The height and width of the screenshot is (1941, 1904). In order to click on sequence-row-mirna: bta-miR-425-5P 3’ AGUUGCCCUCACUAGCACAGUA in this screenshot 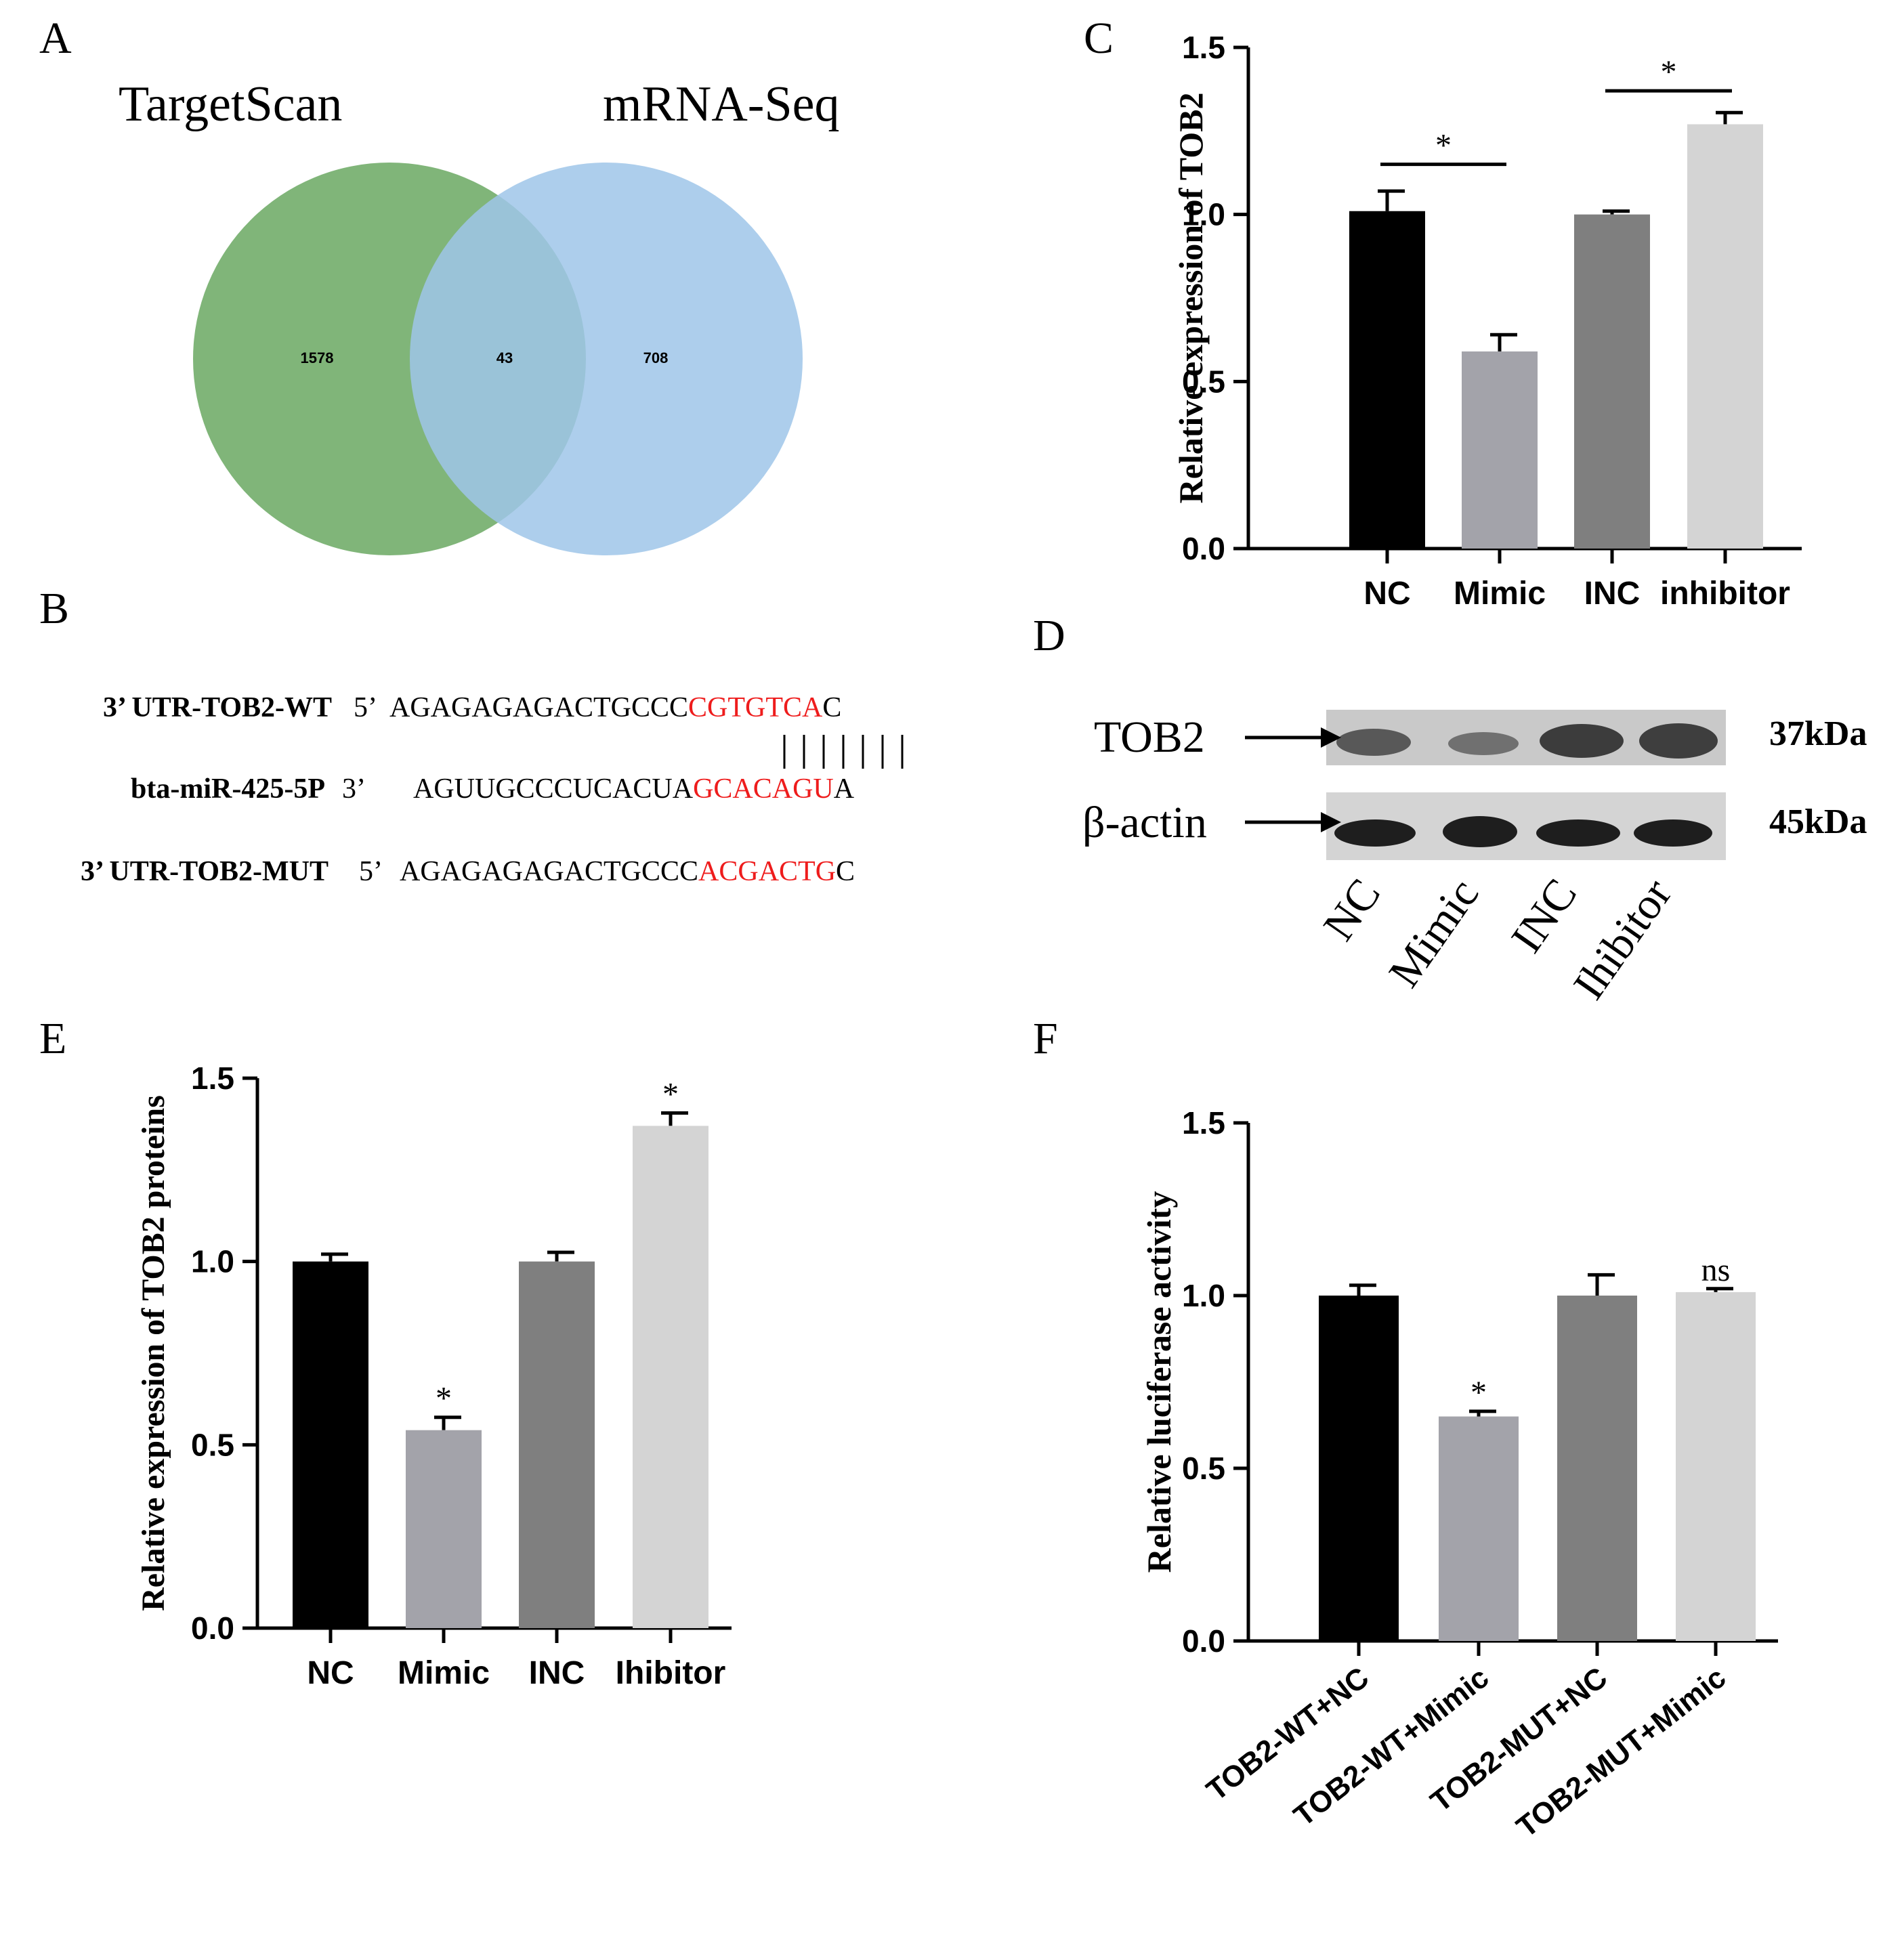, I will do `click(493, 789)`.